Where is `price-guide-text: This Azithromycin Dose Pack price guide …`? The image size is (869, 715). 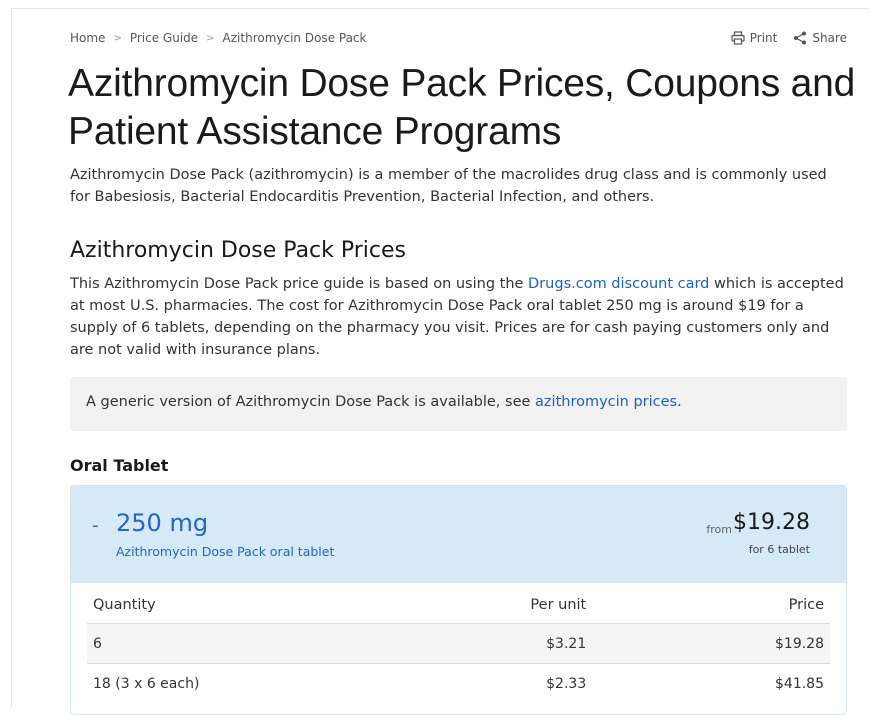
price-guide-text: This Azithromycin Dose Pack price guide … is located at coordinates (459, 317).